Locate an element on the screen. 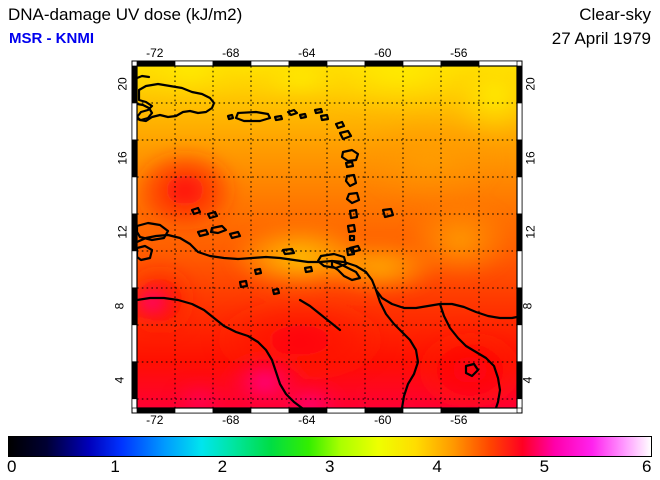  x-tick-bottom--60: -60 is located at coordinates (383, 420).